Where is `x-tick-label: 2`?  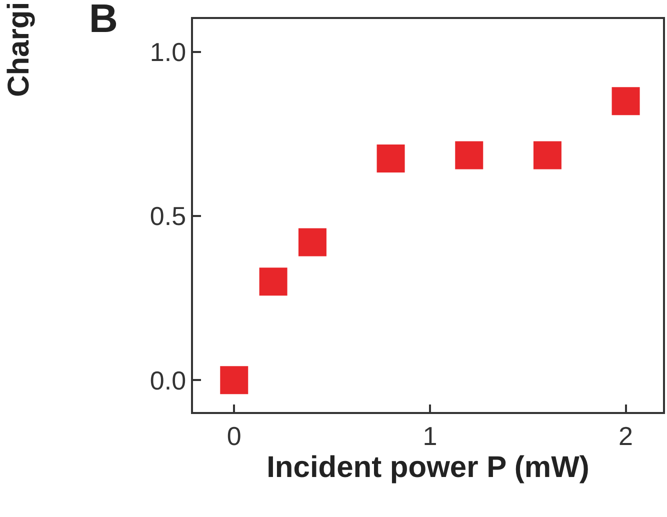 x-tick-label: 2 is located at coordinates (626, 435).